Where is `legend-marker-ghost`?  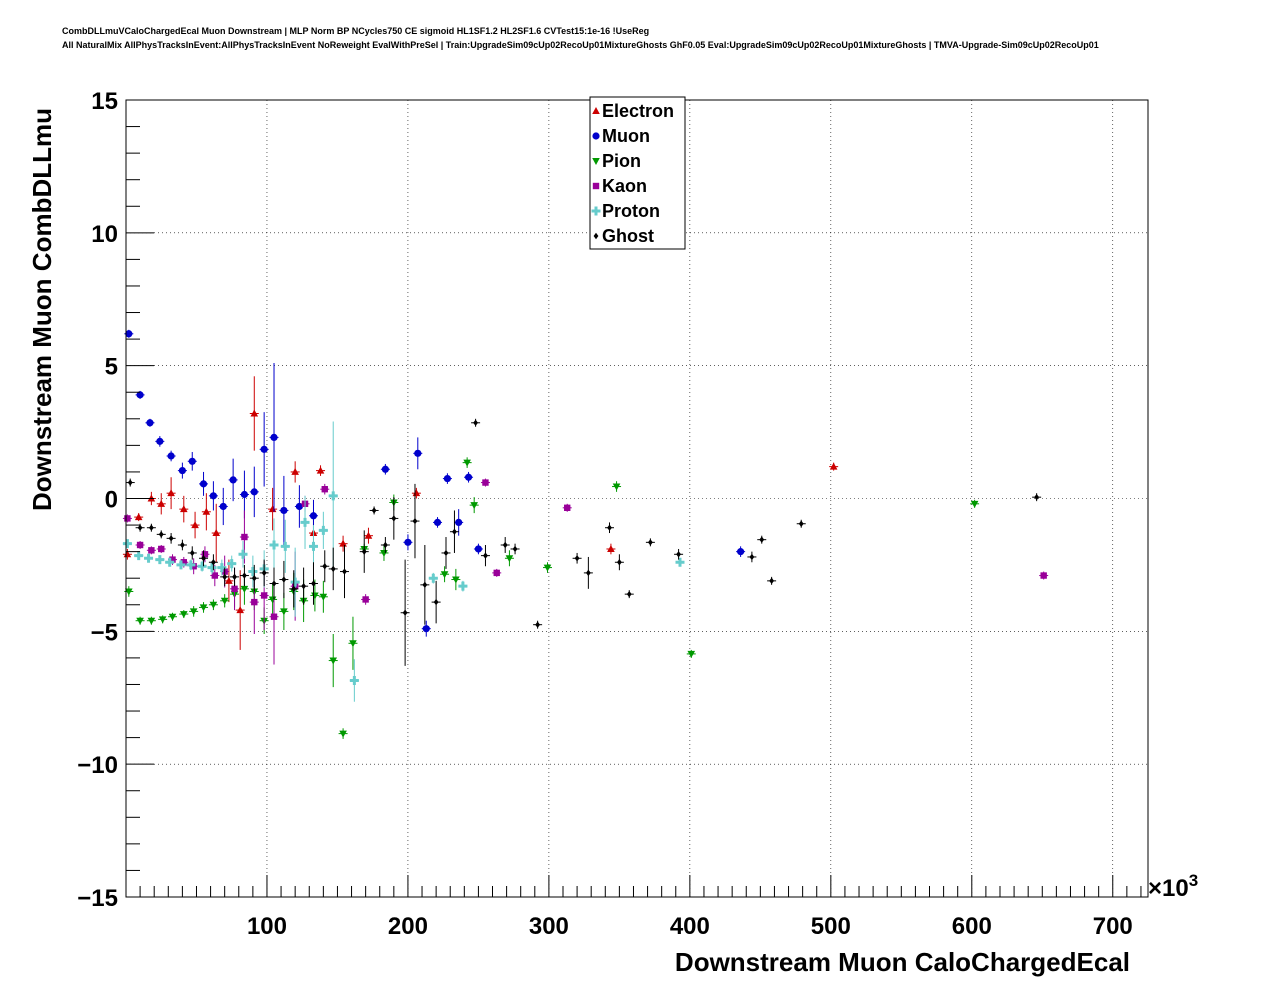
legend-marker-ghost is located at coordinates (596, 236).